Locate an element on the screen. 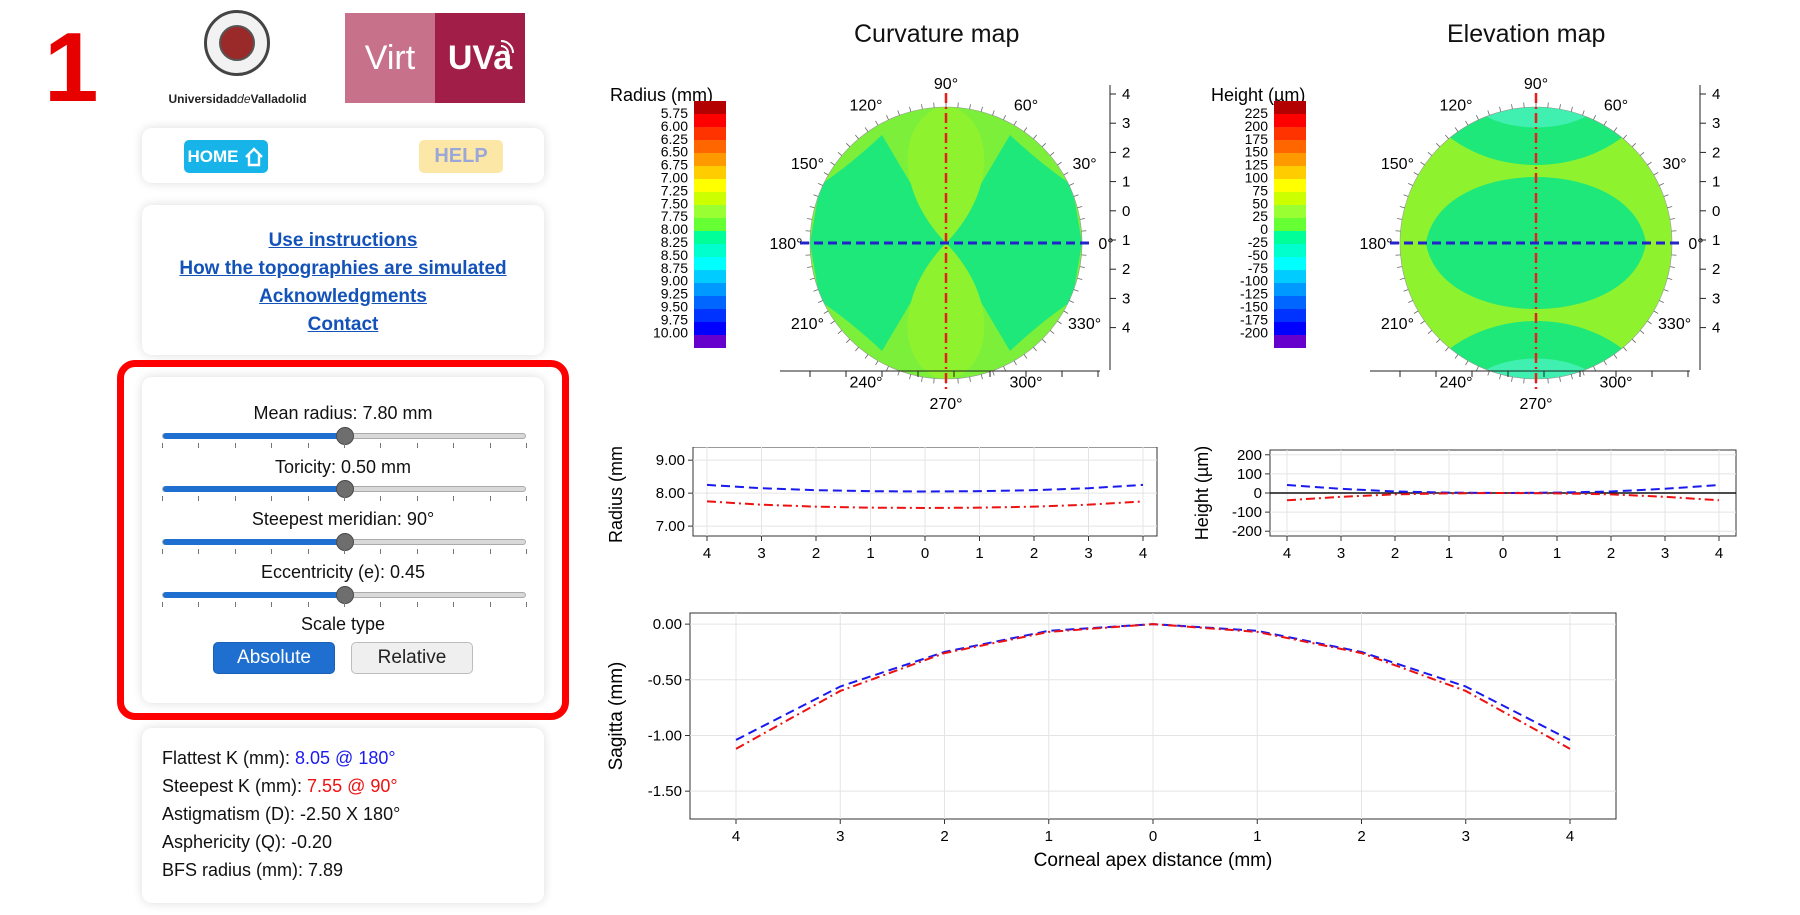  eccentricity-slider is located at coordinates (344, 595).